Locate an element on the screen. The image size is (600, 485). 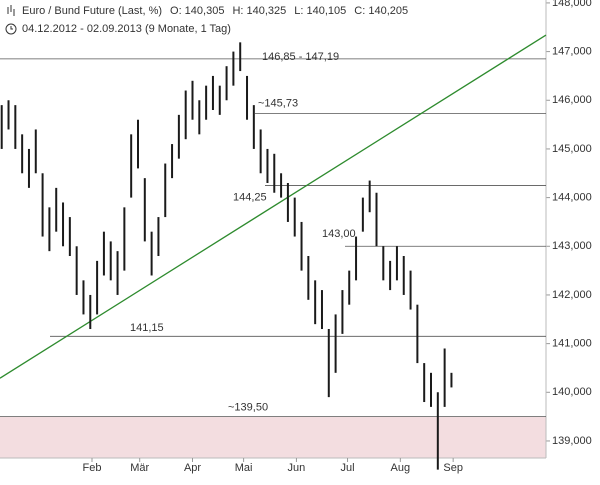
x-tick-label: Mär is located at coordinates (139, 468).